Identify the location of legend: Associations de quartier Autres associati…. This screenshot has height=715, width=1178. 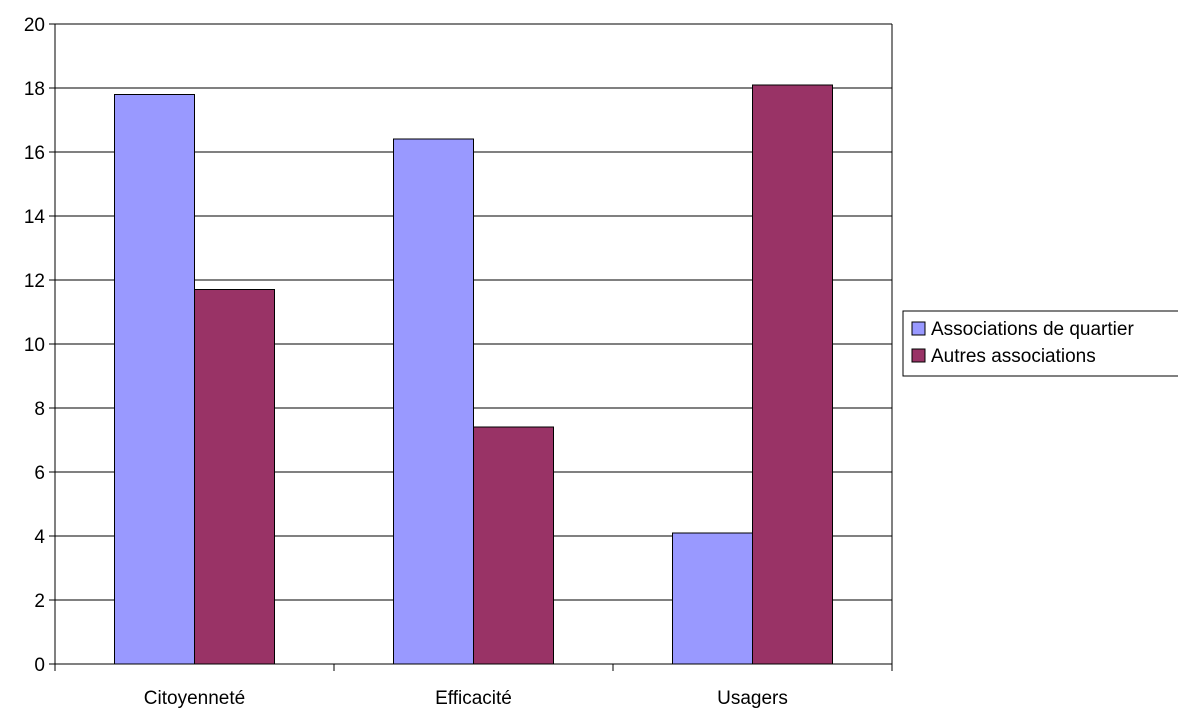
(1040, 343).